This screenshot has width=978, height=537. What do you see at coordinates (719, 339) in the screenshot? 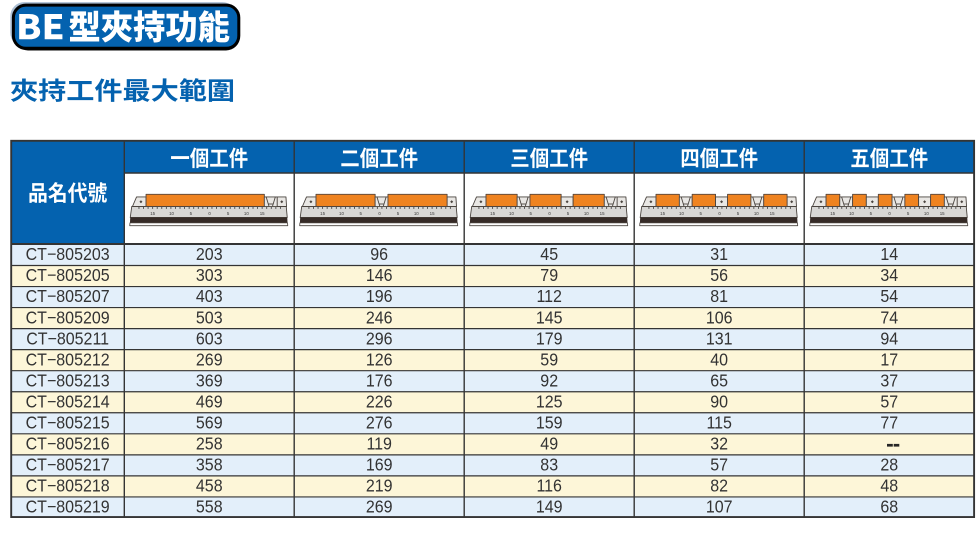
I see `svg-text: 131` at bounding box center [719, 339].